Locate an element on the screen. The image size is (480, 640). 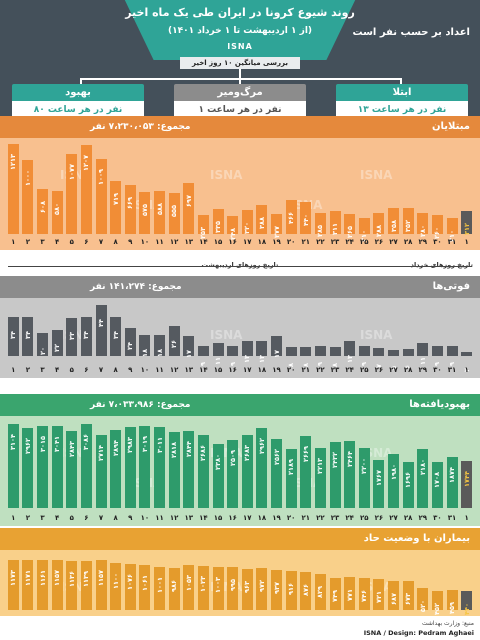
bar-label: ۱۷۰۸ is located at coordinates (437, 479).